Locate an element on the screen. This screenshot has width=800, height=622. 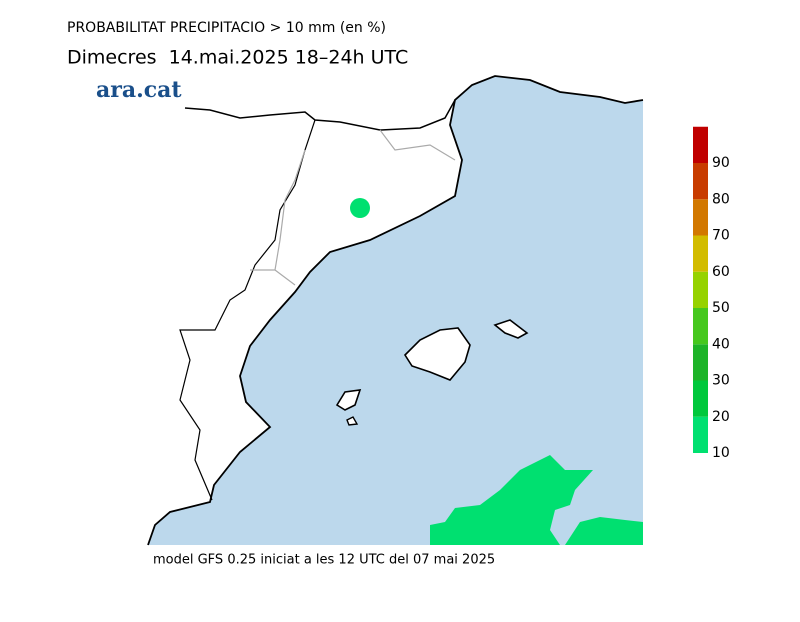
region-border is located at coordinates (353, 207).